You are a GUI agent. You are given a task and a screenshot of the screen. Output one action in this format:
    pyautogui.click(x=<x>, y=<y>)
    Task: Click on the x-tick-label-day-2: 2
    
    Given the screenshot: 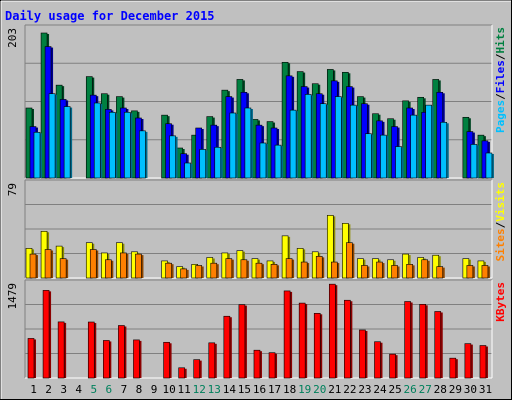 What is the action you would take?
    pyautogui.click(x=48, y=389)
    